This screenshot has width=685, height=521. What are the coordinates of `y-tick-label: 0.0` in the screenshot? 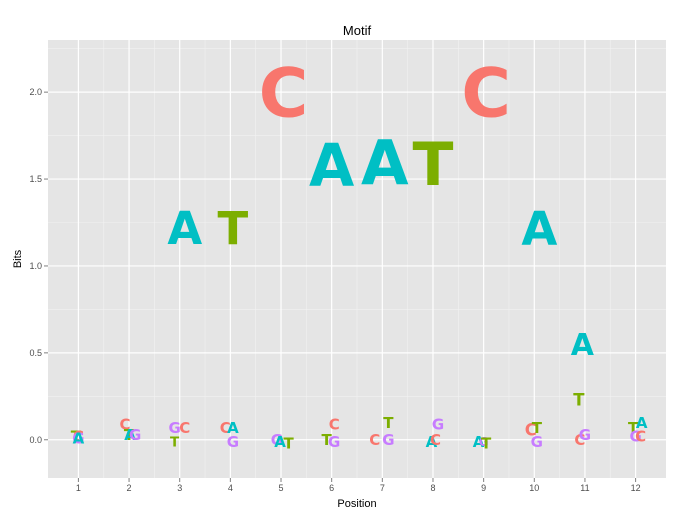 It's located at (35, 440).